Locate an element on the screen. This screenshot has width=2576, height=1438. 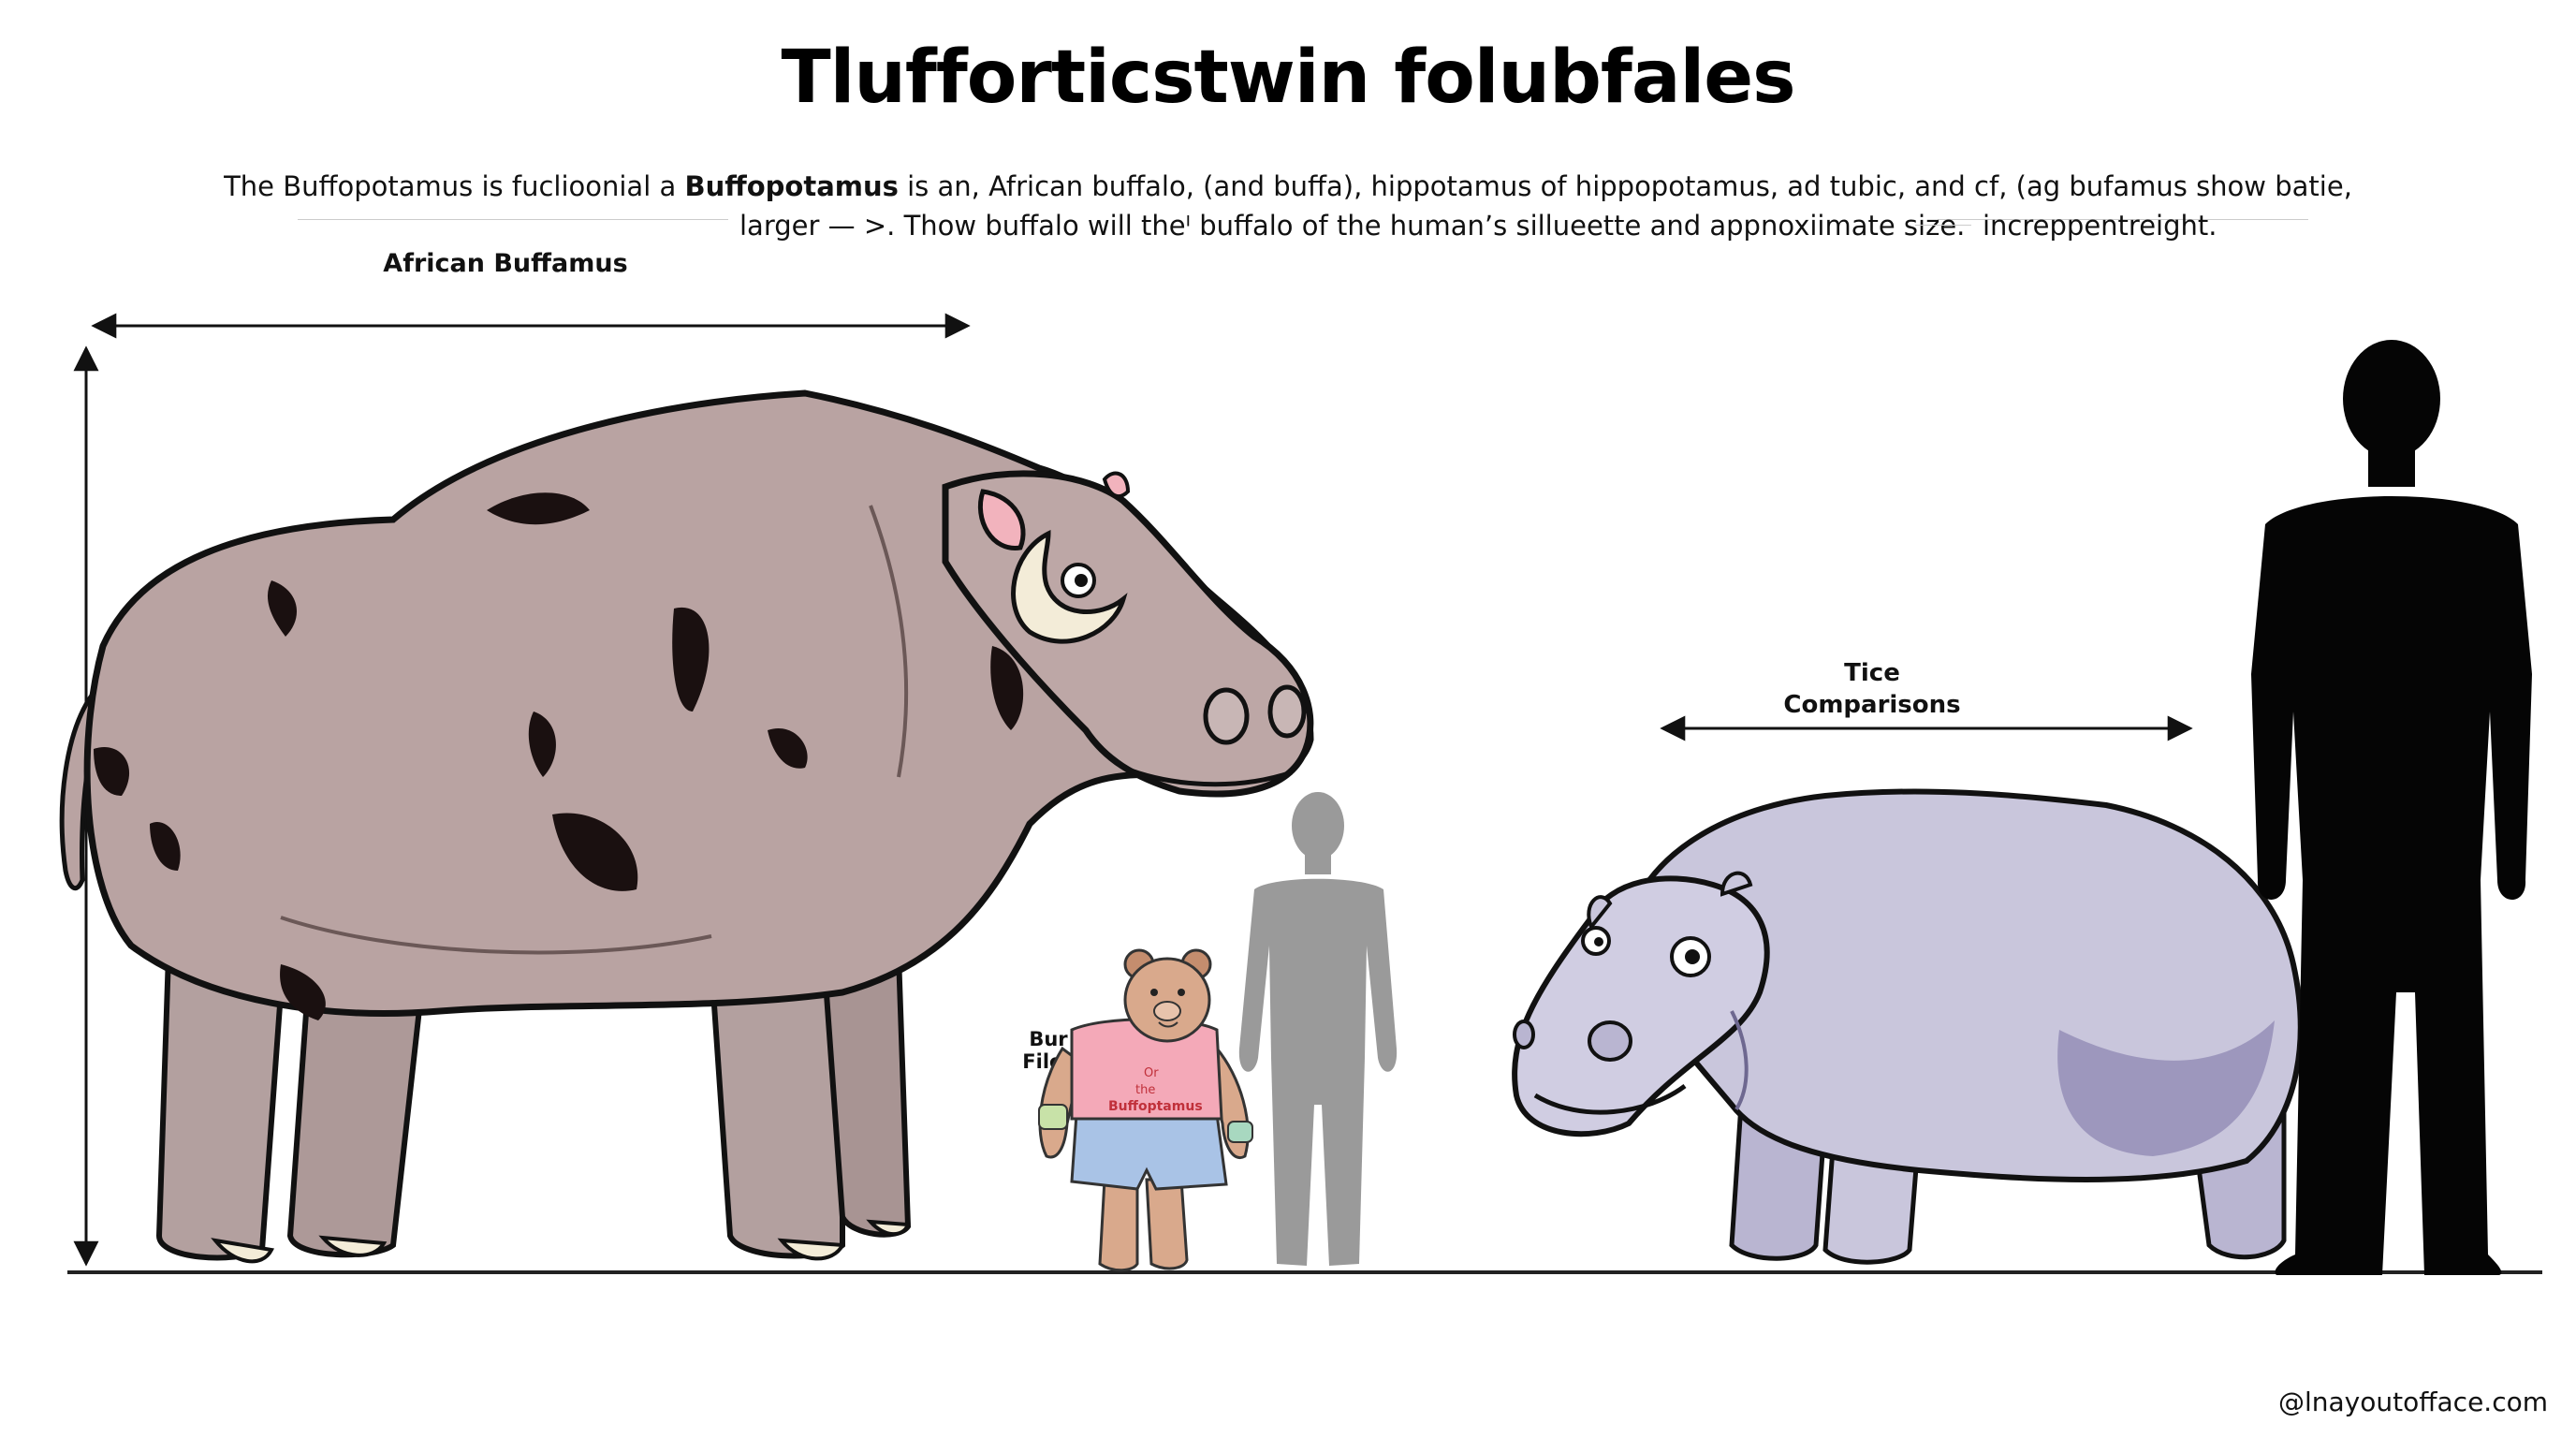
comparisons-label: Comparisons is located at coordinates (1872, 705).